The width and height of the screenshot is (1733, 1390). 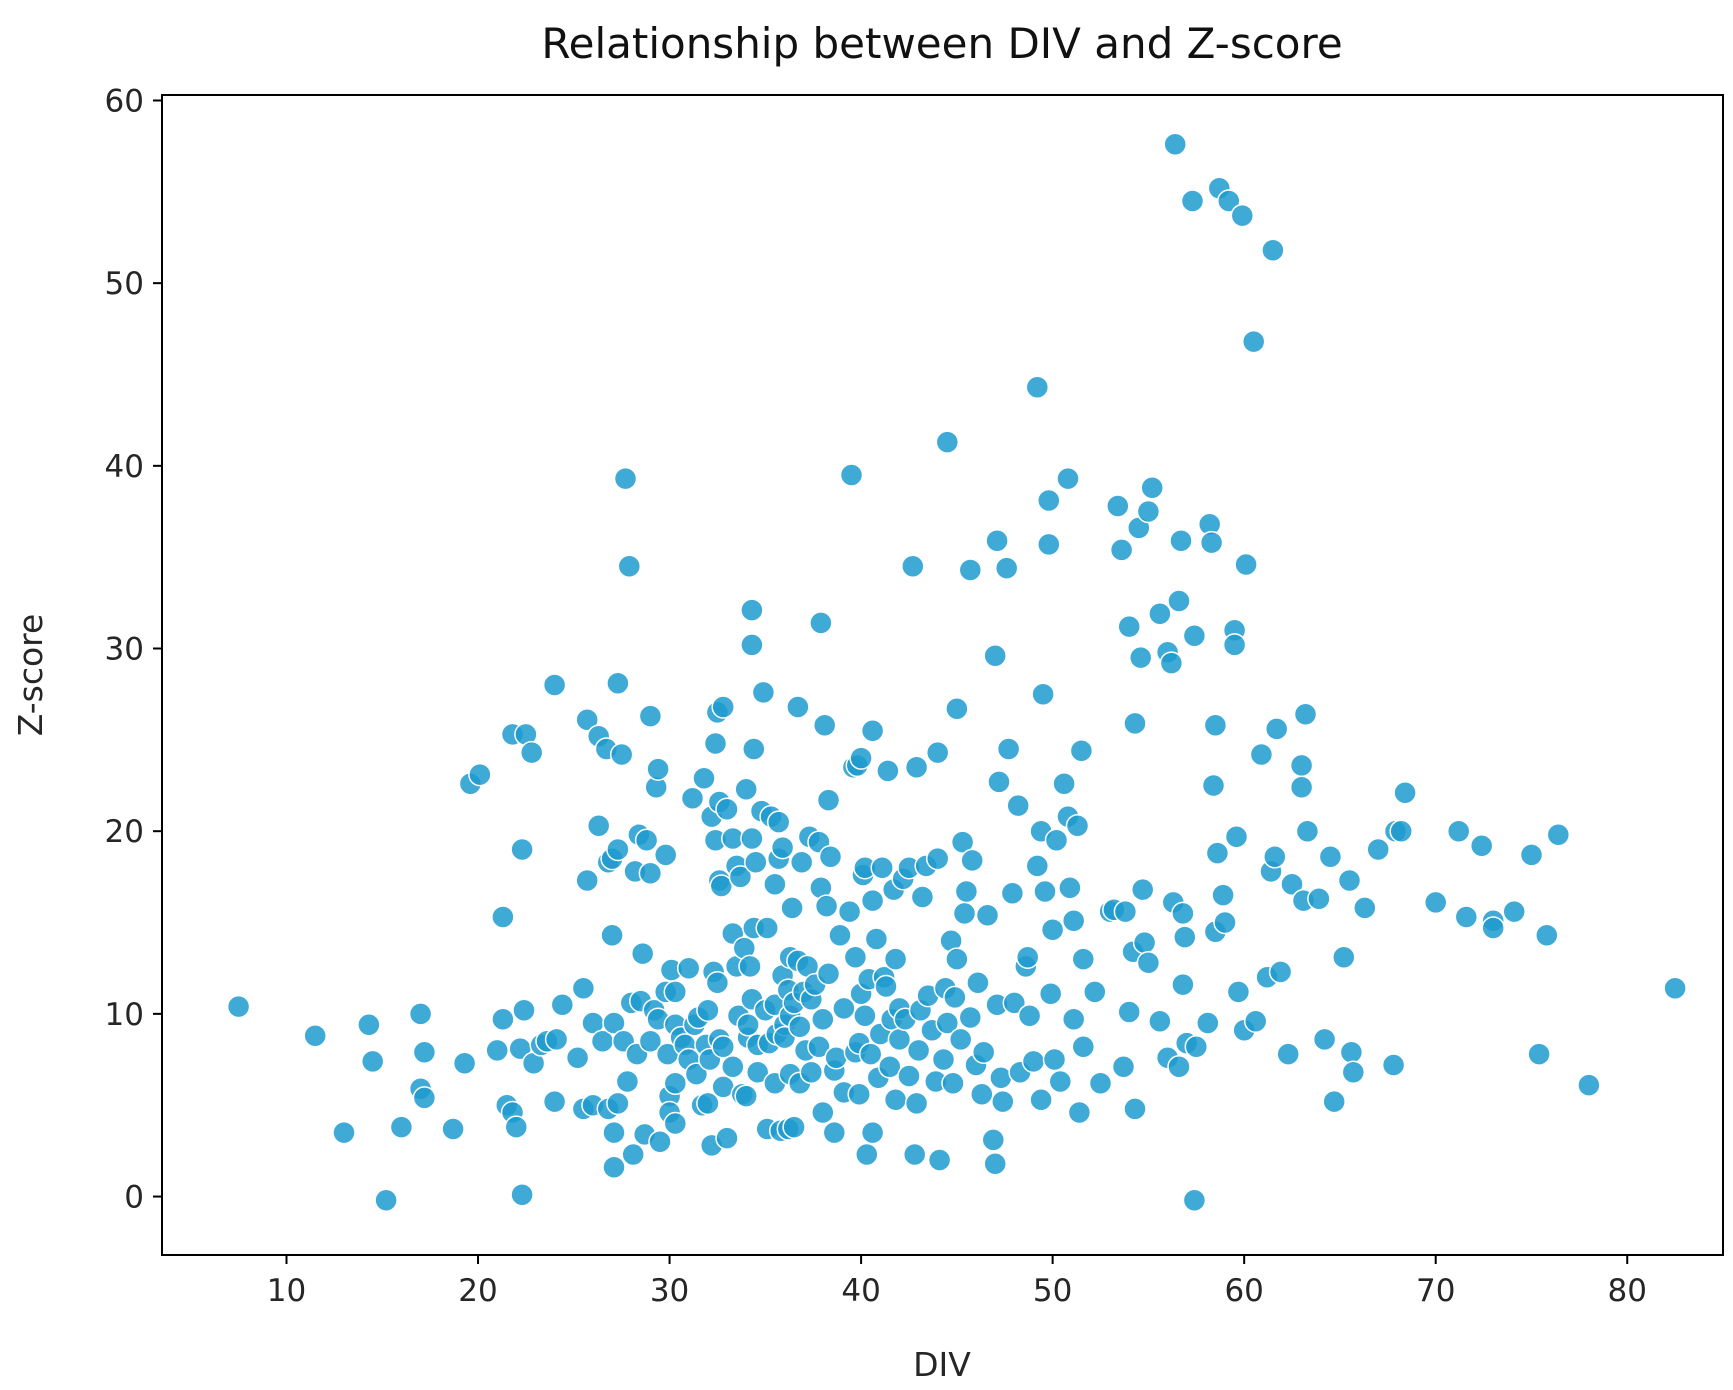 I want to click on y-tick-label: 0, so click(x=134, y=1198).